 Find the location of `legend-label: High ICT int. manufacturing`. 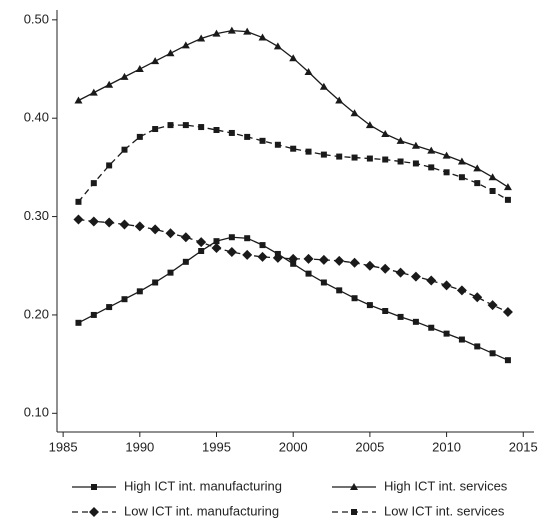

legend-label: High ICT int. manufacturing is located at coordinates (203, 485).